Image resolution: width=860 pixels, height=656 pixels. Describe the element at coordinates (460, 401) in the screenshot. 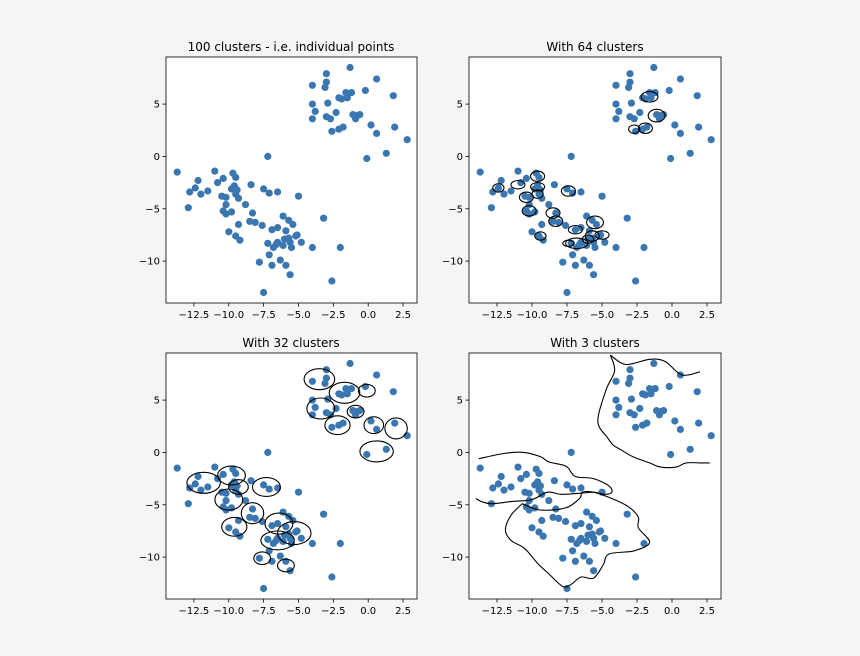

I see `y-tick-label: 5` at that location.